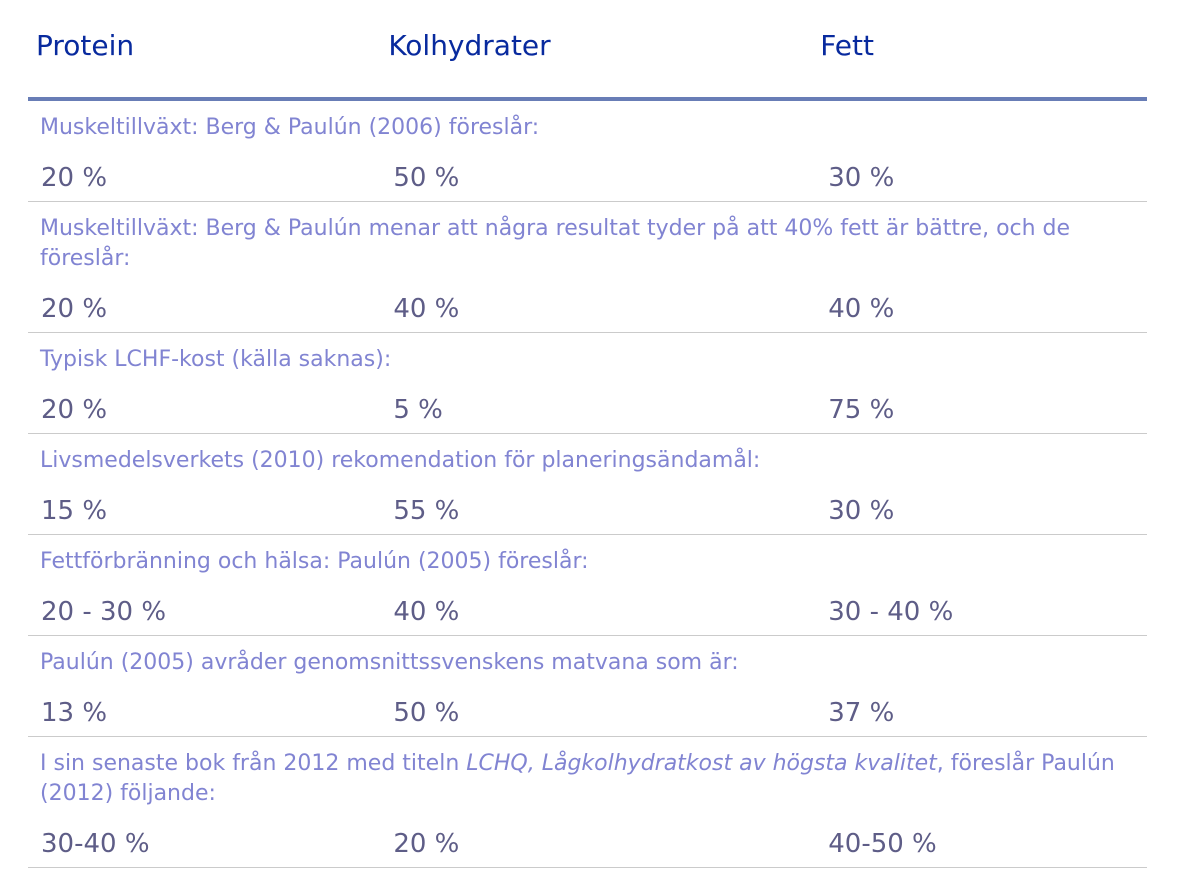 The height and width of the screenshot is (886, 1182). What do you see at coordinates (418, 410) in the screenshot?
I see `carbohydrate-value: 5 %` at bounding box center [418, 410].